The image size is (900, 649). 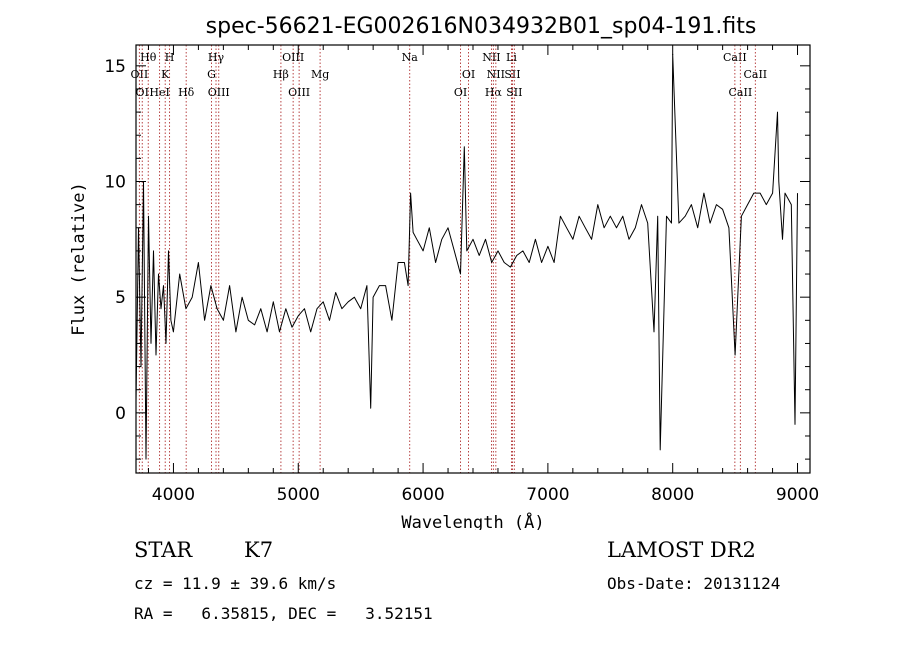 What do you see at coordinates (148, 57) in the screenshot?
I see `line-label: Hθ` at bounding box center [148, 57].